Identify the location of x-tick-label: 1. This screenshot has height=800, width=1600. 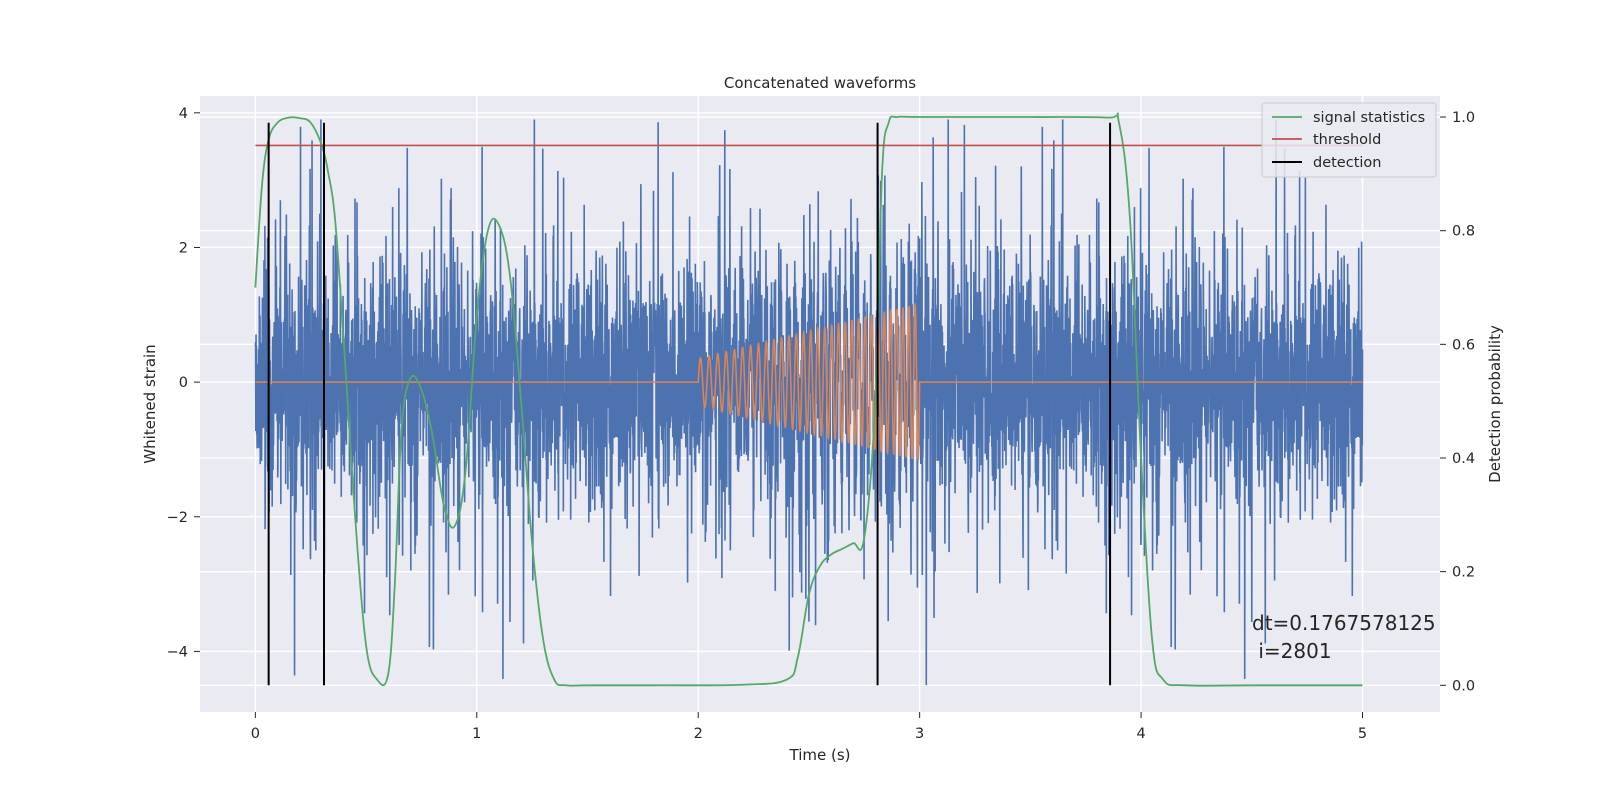
(476, 734).